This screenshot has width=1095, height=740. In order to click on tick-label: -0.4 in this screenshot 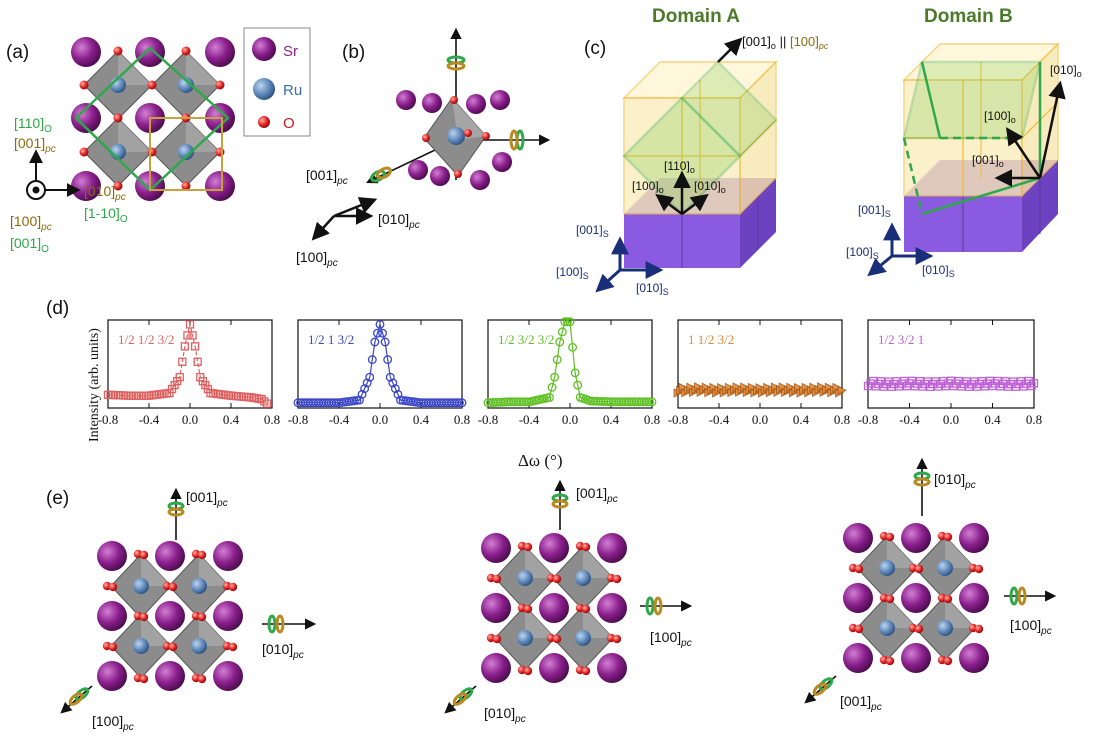, I will do `click(339, 419)`.